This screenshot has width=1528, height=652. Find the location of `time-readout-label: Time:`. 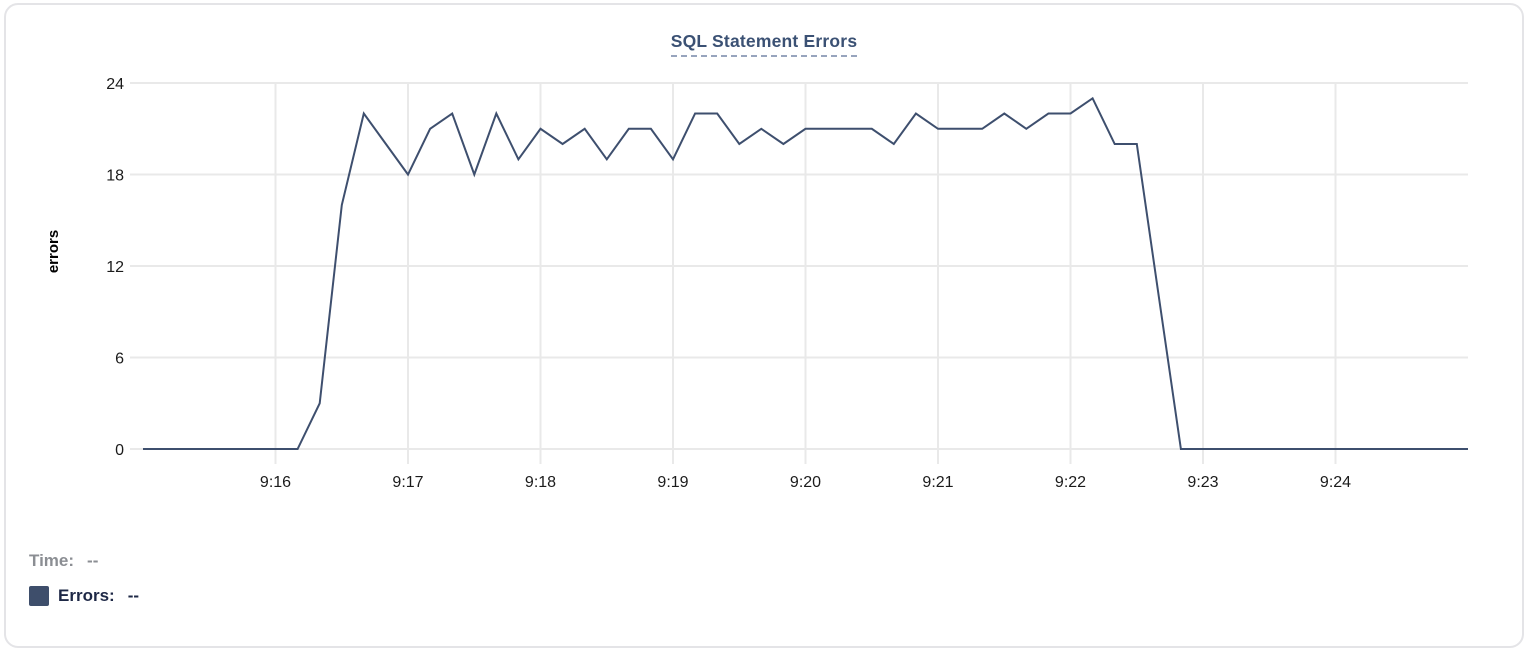

time-readout-label: Time: is located at coordinates (52, 560).